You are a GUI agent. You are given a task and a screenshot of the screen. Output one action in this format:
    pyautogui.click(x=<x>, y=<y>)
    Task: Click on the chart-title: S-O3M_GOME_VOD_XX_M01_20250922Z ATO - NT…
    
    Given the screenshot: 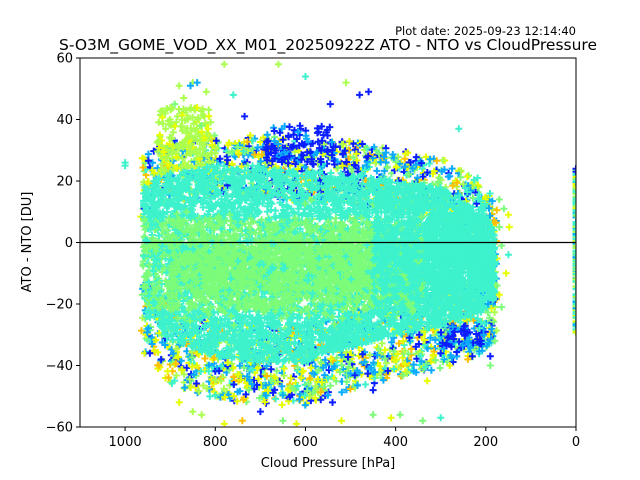 What is the action you would take?
    pyautogui.click(x=328, y=45)
    